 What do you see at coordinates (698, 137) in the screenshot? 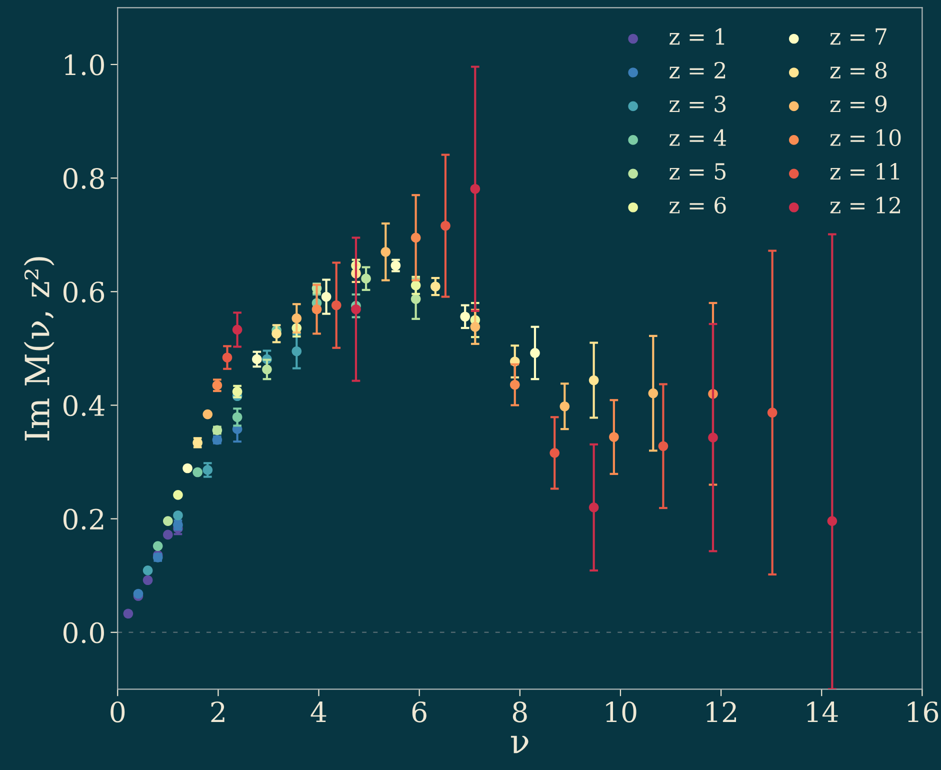
I see `legend-label: z = 4` at bounding box center [698, 137].